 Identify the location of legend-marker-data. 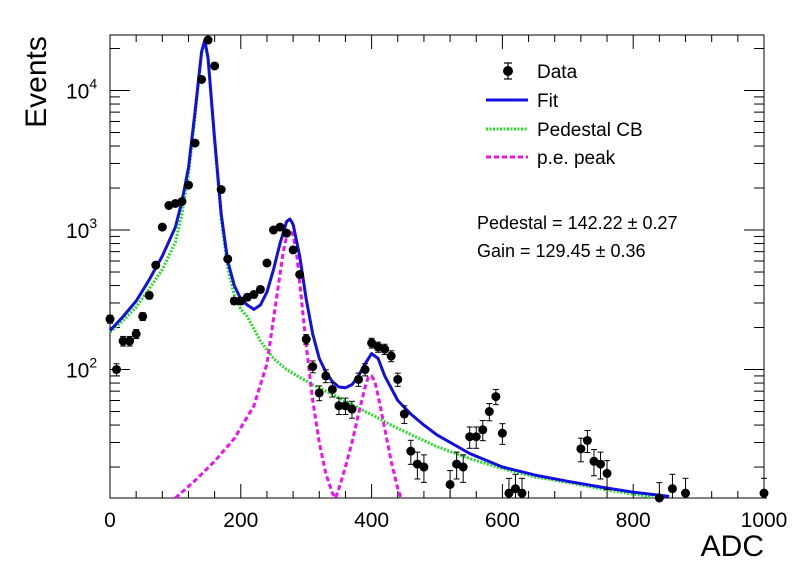
(508, 71).